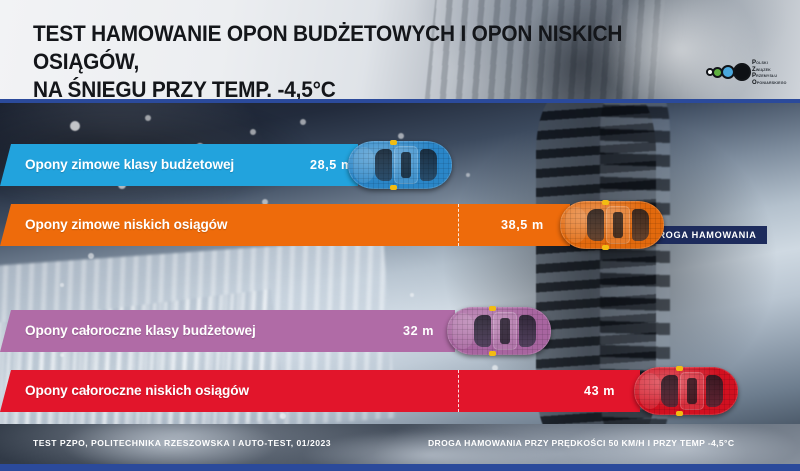 This screenshot has width=800, height=471. What do you see at coordinates (137, 391) in the screenshot?
I see `bar-label: Opony całoroczne niskich osiągów` at bounding box center [137, 391].